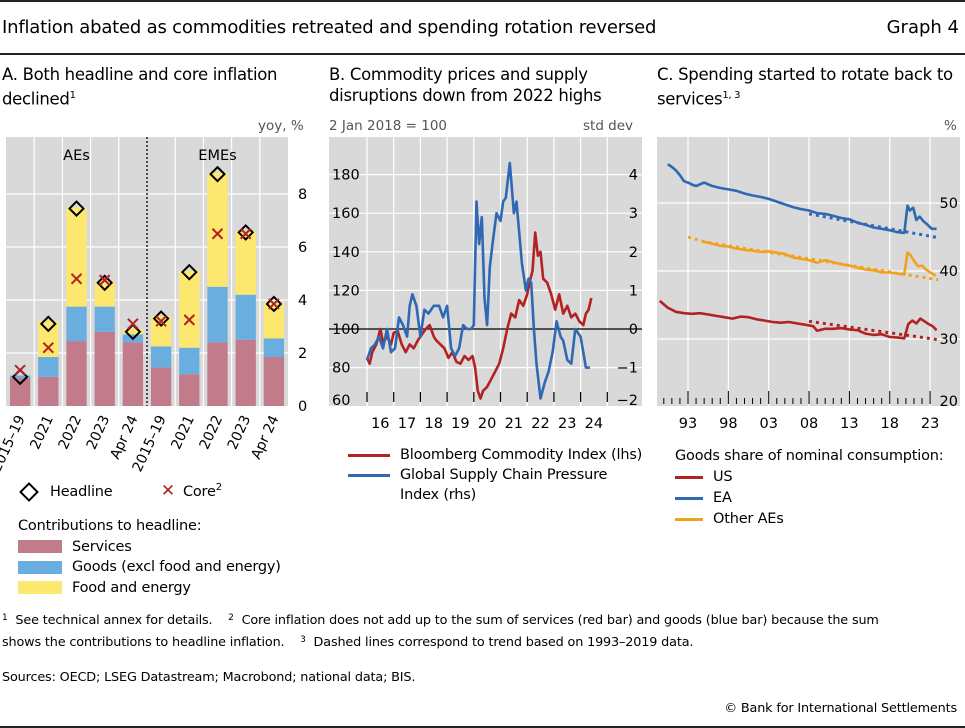 Image resolution: width=965 pixels, height=728 pixels. Describe the element at coordinates (567, 424) in the screenshot. I see `panel-b-xtick-label: 23` at that location.